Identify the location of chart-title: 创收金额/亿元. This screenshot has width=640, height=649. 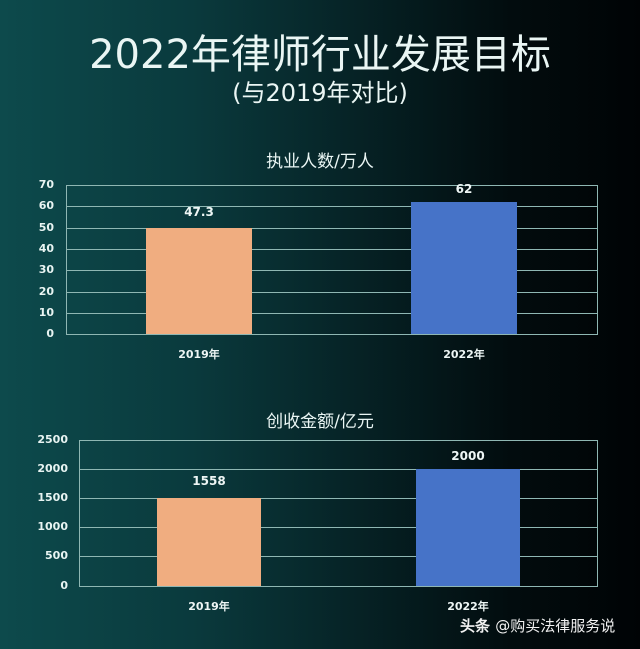
(320, 422).